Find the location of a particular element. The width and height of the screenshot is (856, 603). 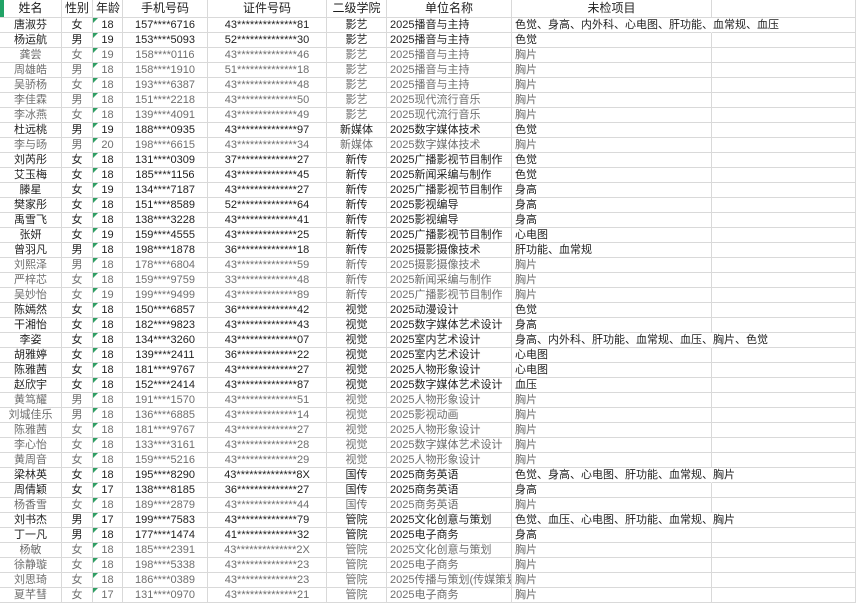

cell-name: 艾玉梅 is located at coordinates (31, 175).